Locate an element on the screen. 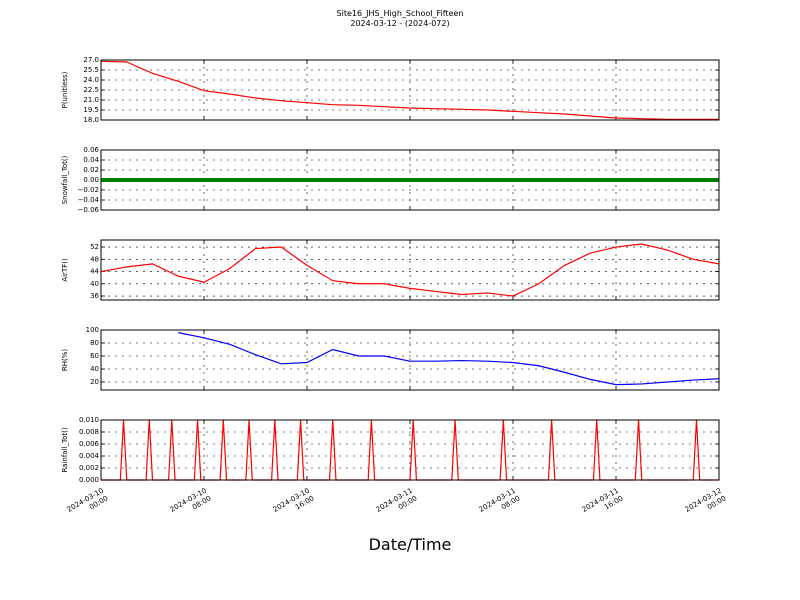 This screenshot has width=800, height=600. y-tick-label: 100 is located at coordinates (92, 330).